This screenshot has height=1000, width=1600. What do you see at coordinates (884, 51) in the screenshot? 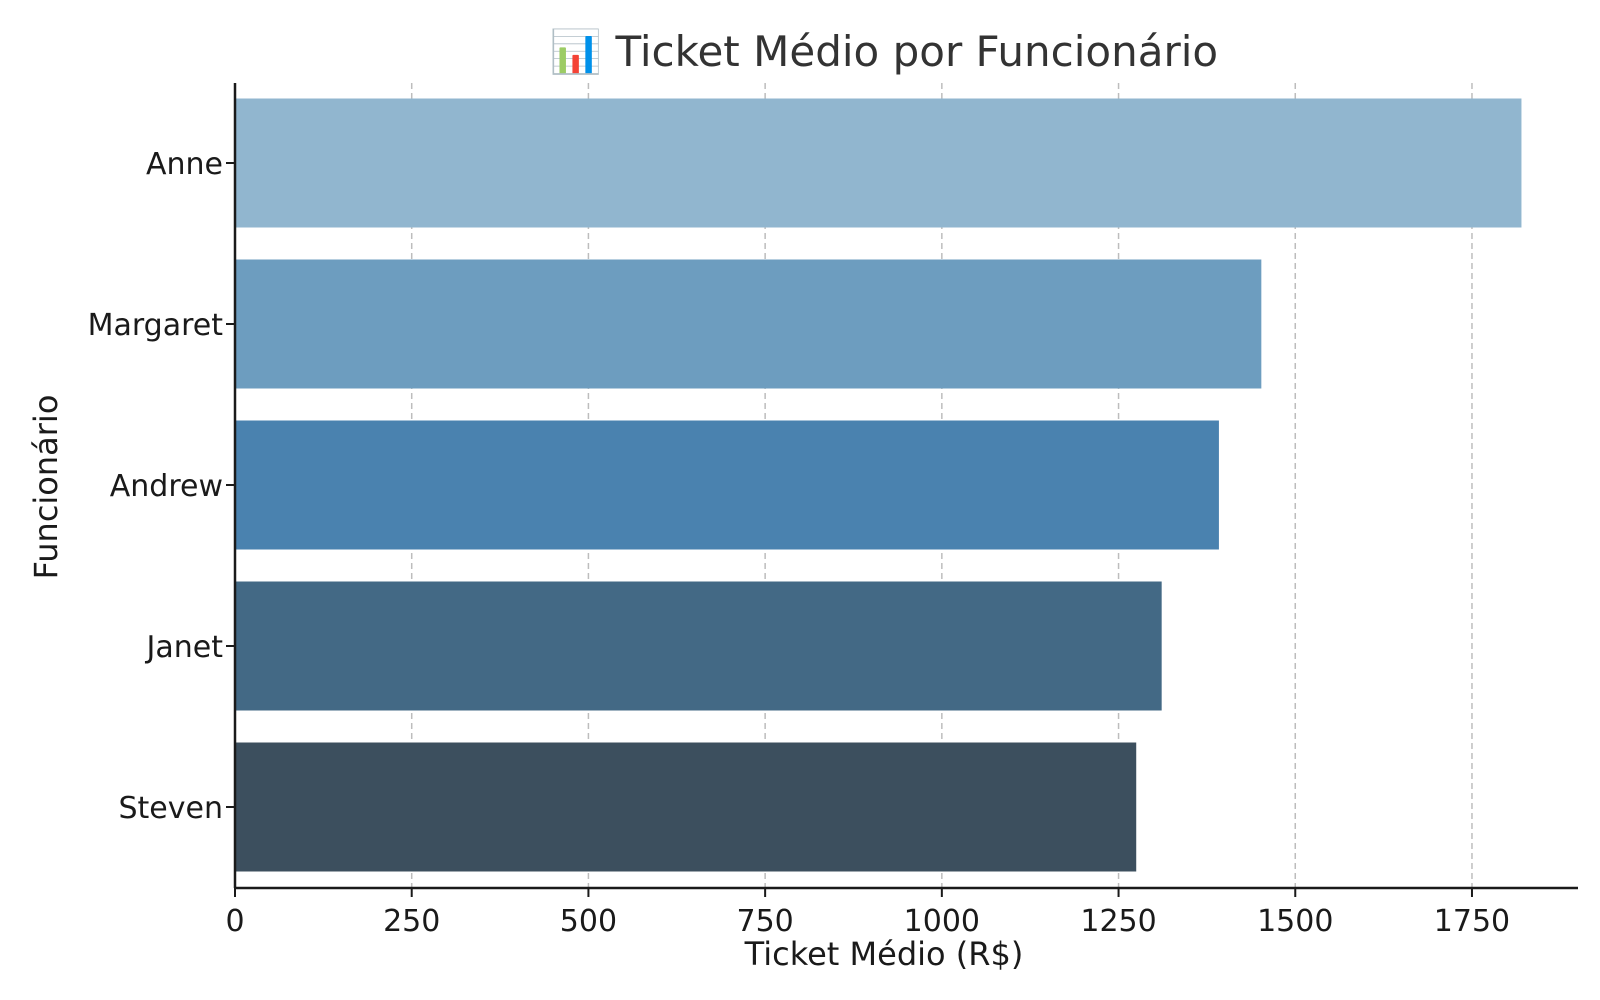
I see `chart-title: 📊 Ticket Médio por Funcionário` at bounding box center [884, 51].